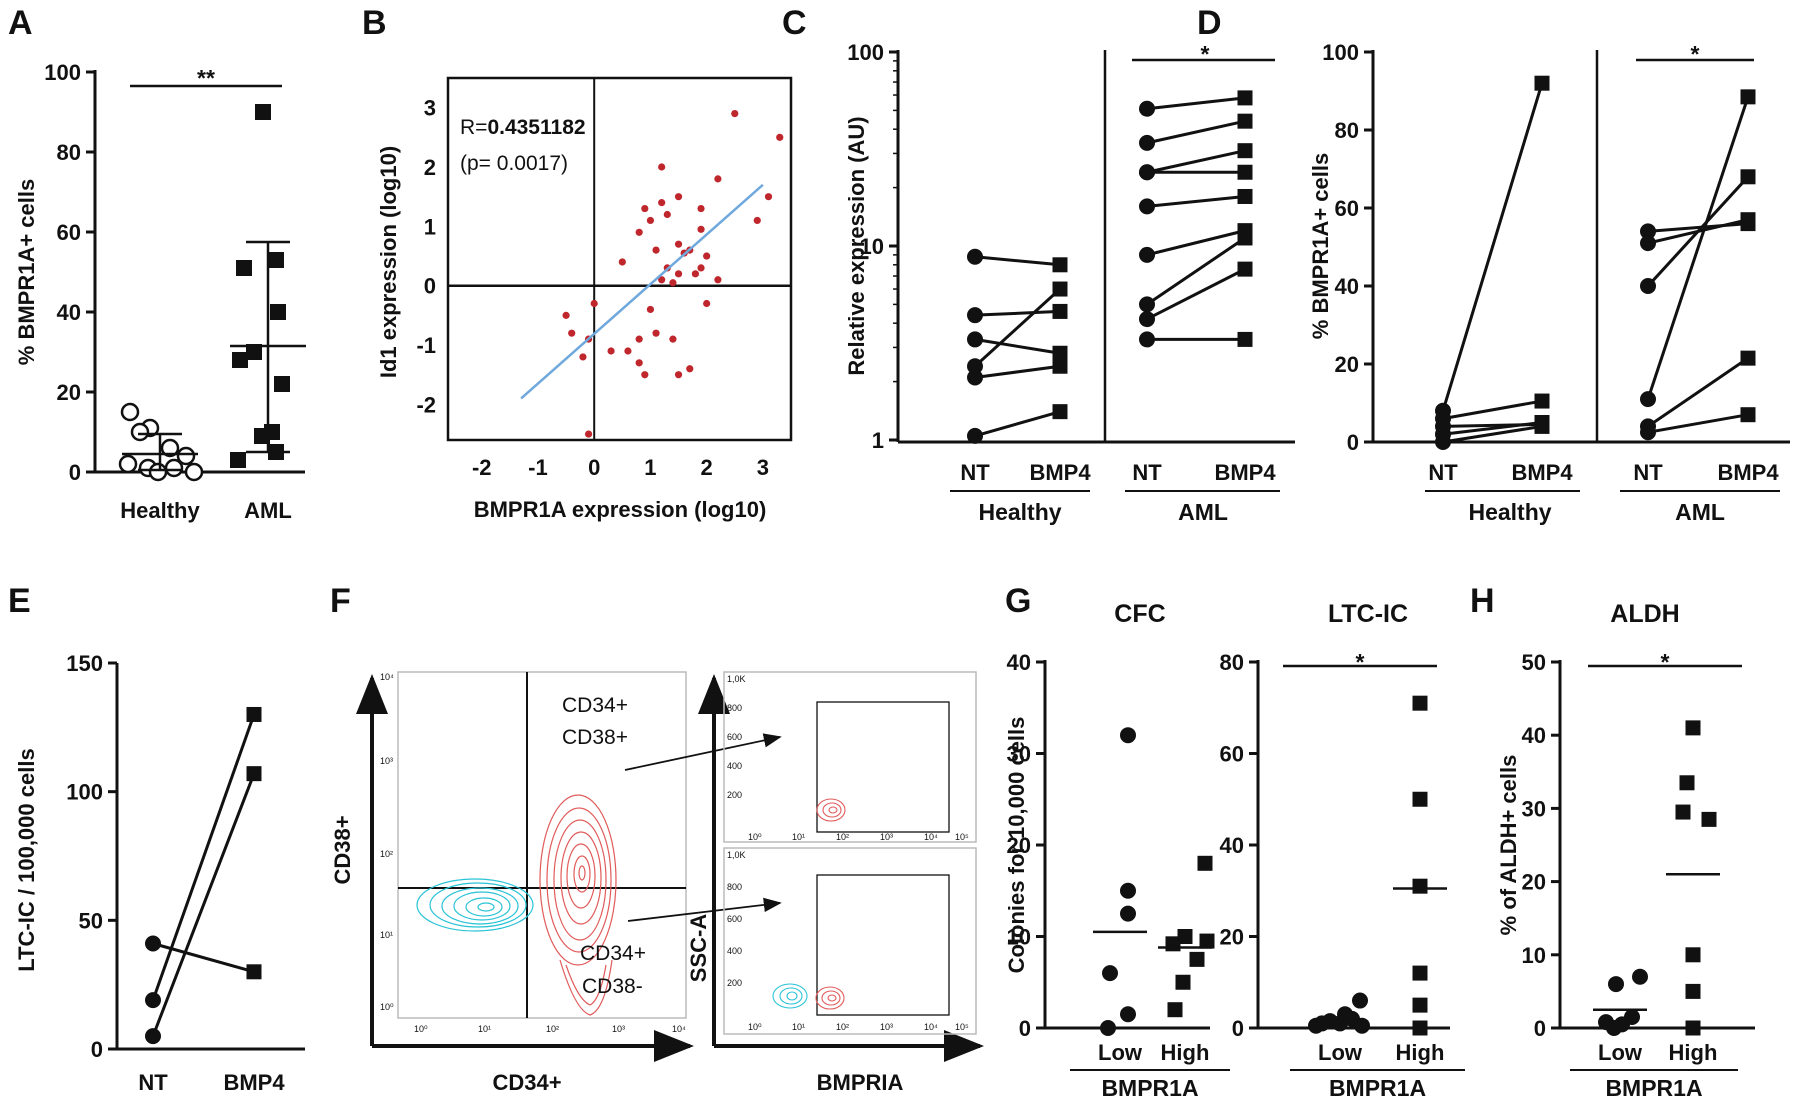 The height and width of the screenshot is (1101, 1800). Describe the element at coordinates (542, 845) in the screenshot. I see `panel-f-main-frame` at that location.